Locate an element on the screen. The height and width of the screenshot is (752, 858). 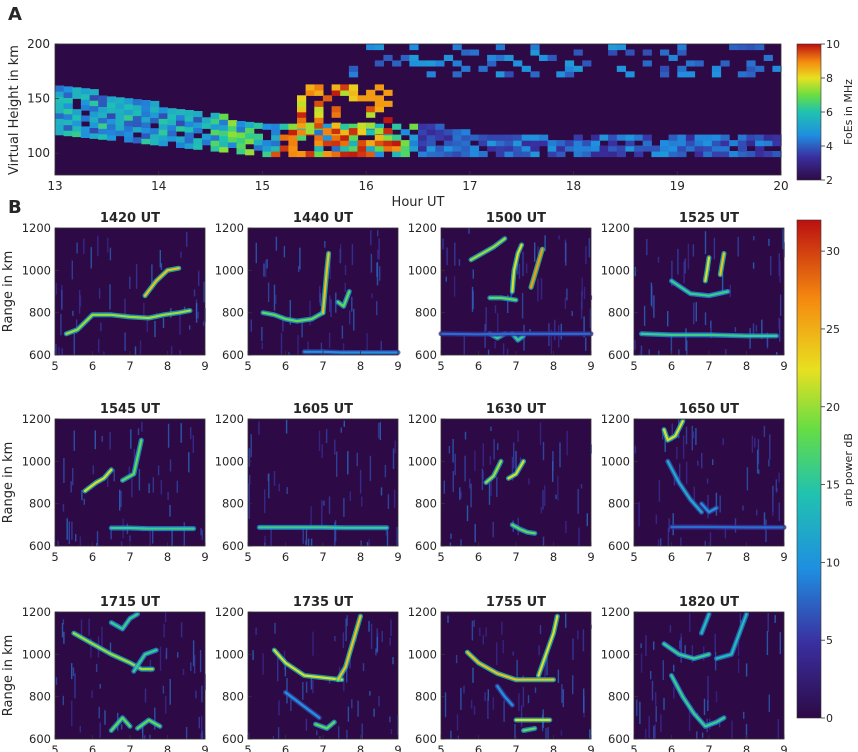
ionogram-panel-2: 1500 UT 600 800 1000 1200 5 6 7 8 9 is located at coordinates (501, 292).